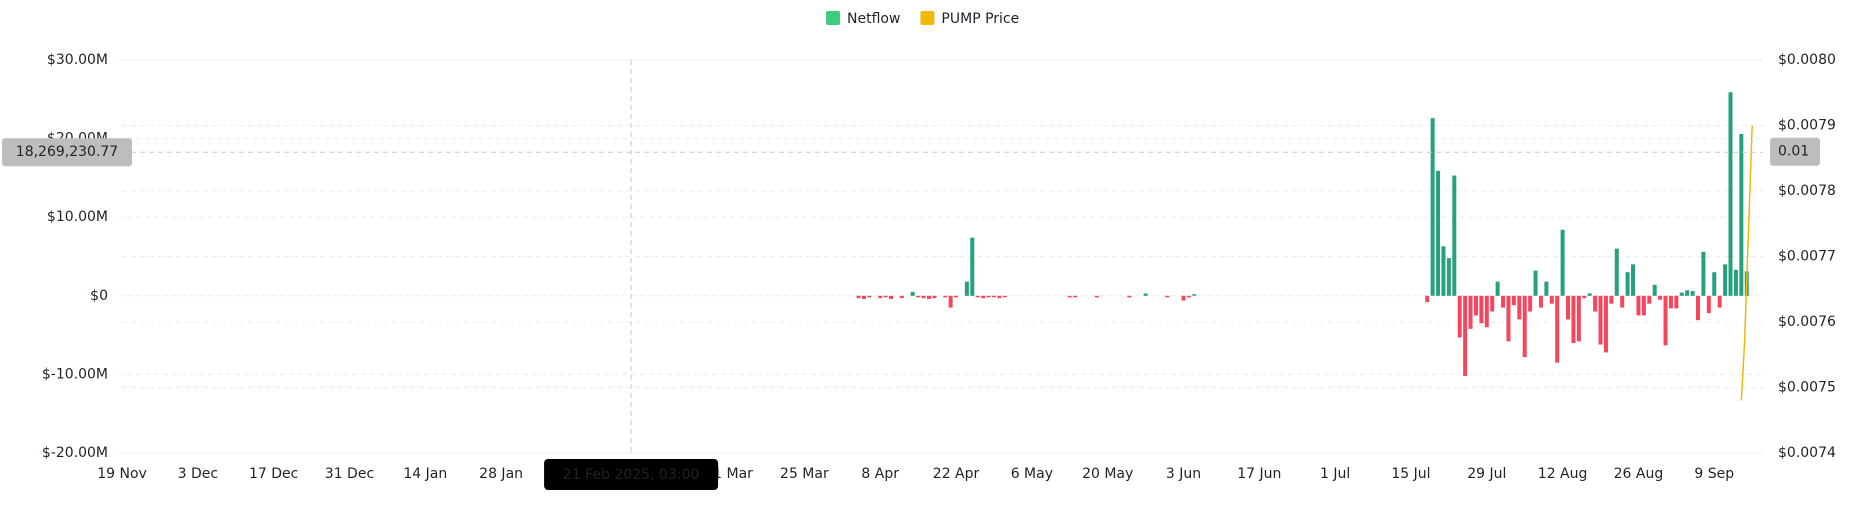 The image size is (1852, 525). I want to click on y2-tick-label: $0.0079, so click(1807, 126).